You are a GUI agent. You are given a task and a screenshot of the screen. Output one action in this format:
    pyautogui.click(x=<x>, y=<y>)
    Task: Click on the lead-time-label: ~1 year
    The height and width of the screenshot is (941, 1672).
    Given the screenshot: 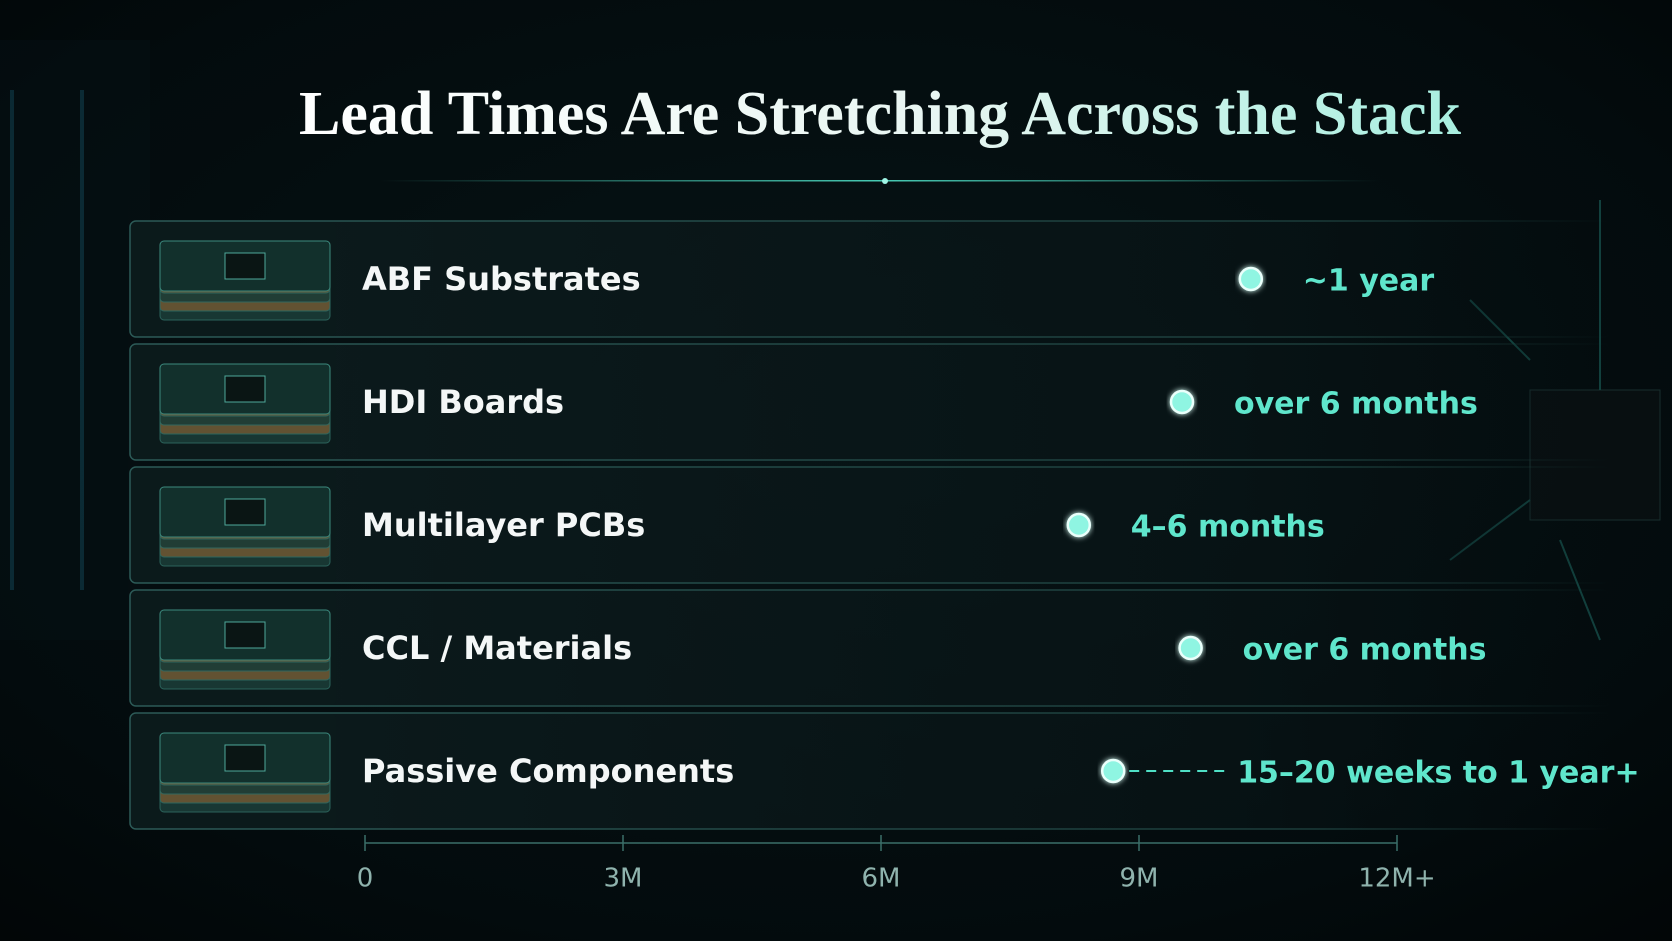 What is the action you would take?
    pyautogui.click(x=1369, y=281)
    